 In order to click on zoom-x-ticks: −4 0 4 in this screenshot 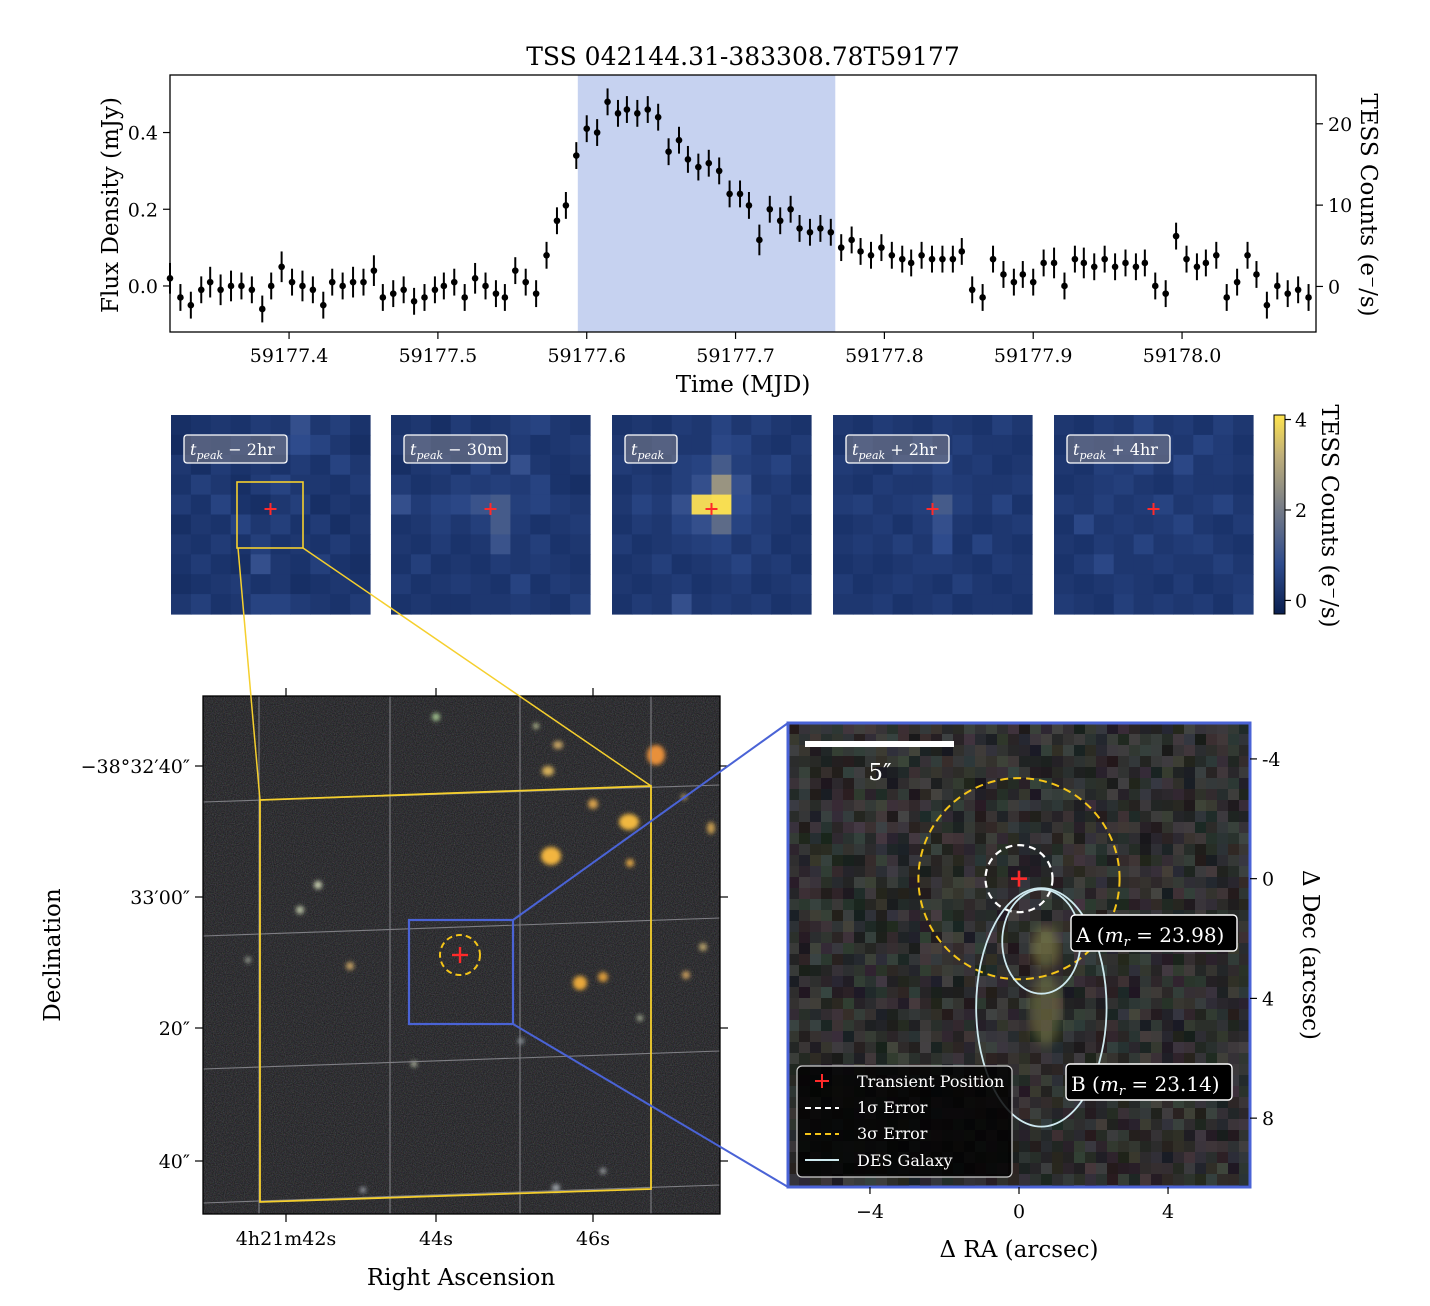, I will do `click(1015, 1205)`.